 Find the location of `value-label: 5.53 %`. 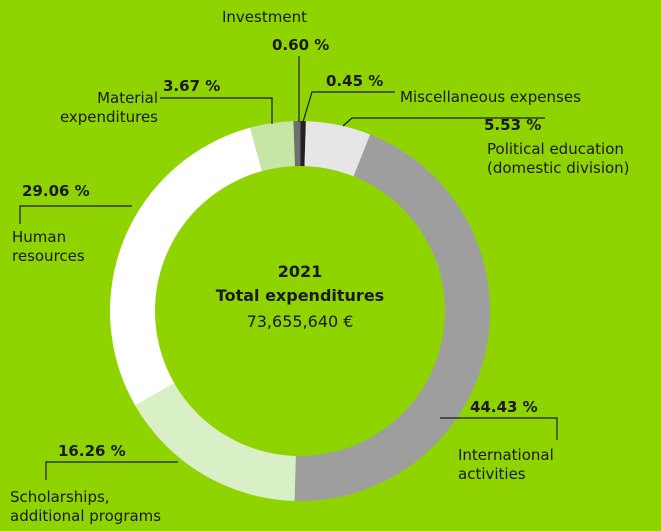

value-label: 5.53 % is located at coordinates (513, 125).